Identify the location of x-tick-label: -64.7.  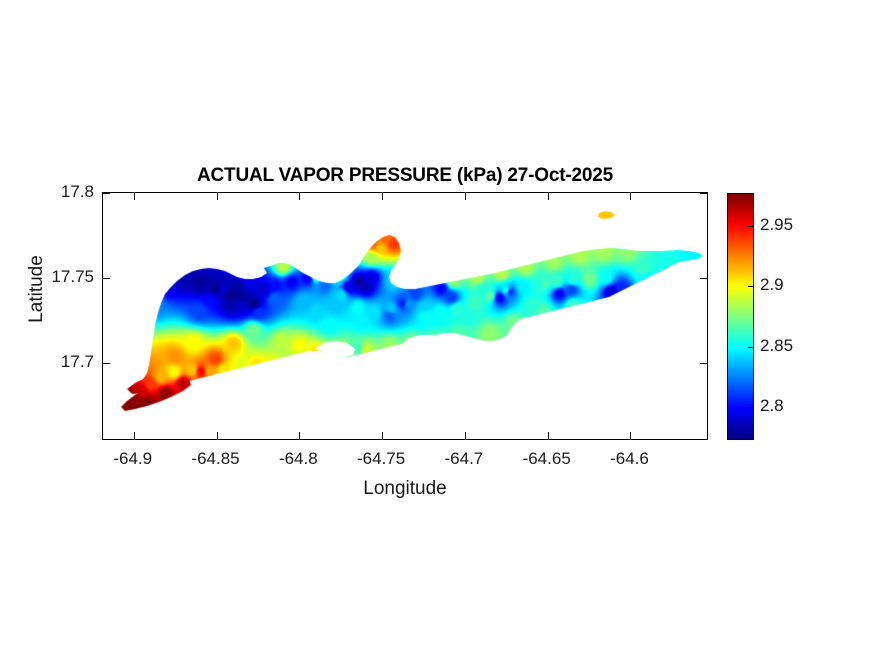
(464, 458).